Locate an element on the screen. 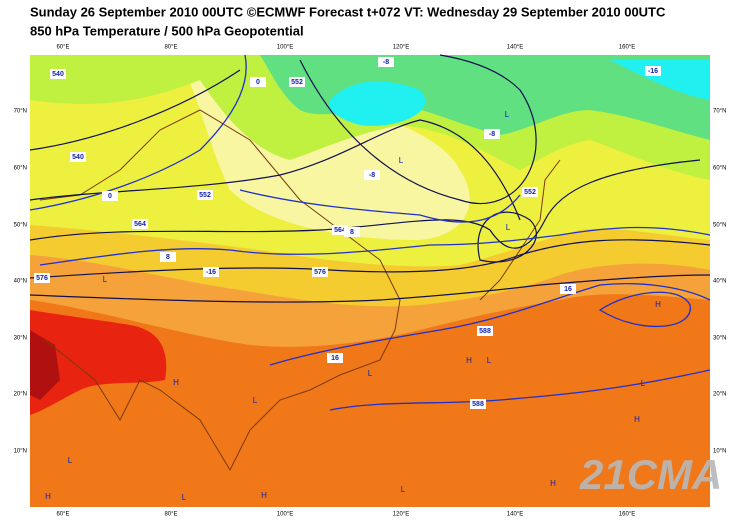 Image resolution: width=739 pixels, height=525 pixels. cyan-field is located at coordinates (519, 93).